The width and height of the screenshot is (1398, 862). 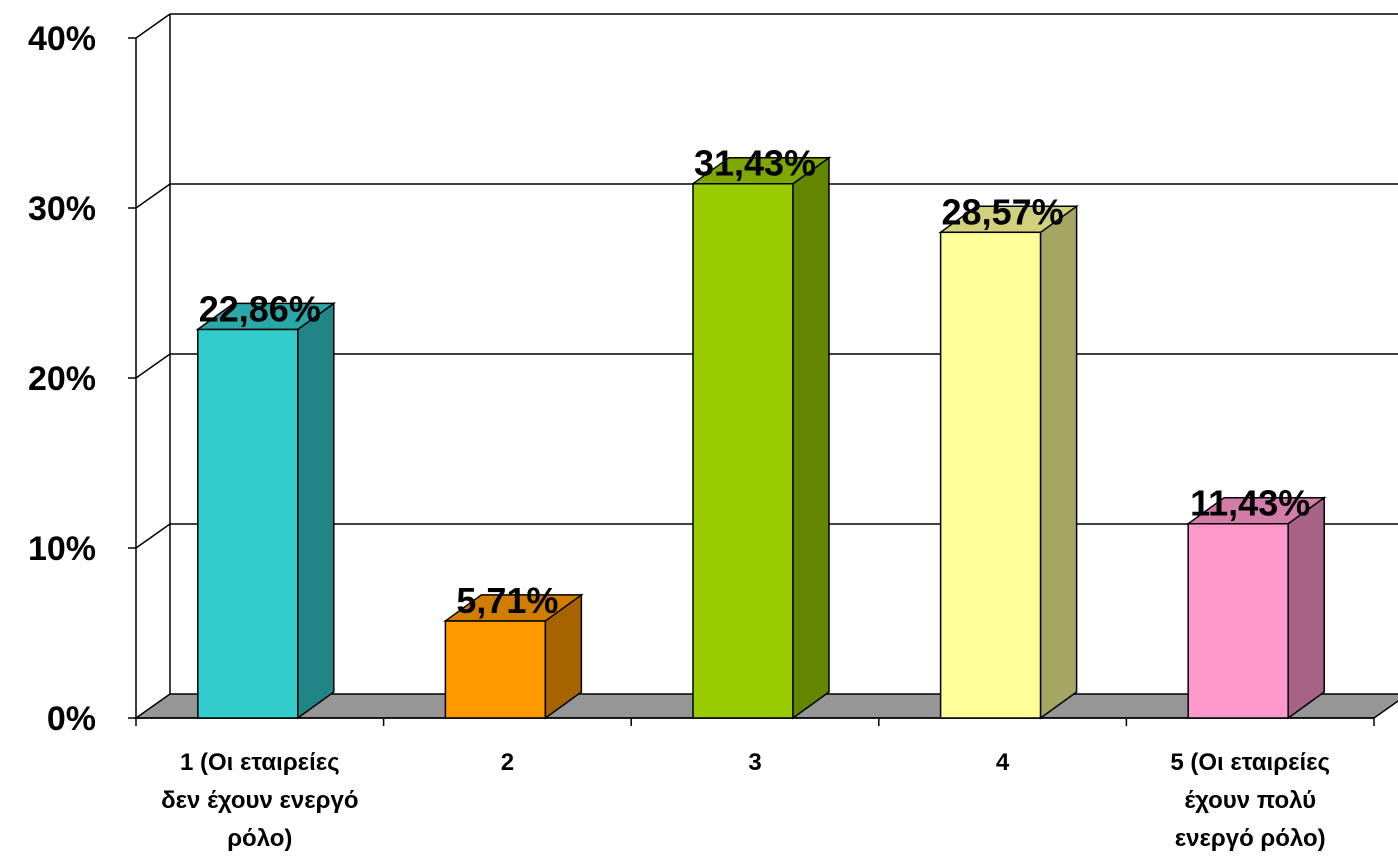 What do you see at coordinates (62, 209) in the screenshot?
I see `y-tick-label: 30%` at bounding box center [62, 209].